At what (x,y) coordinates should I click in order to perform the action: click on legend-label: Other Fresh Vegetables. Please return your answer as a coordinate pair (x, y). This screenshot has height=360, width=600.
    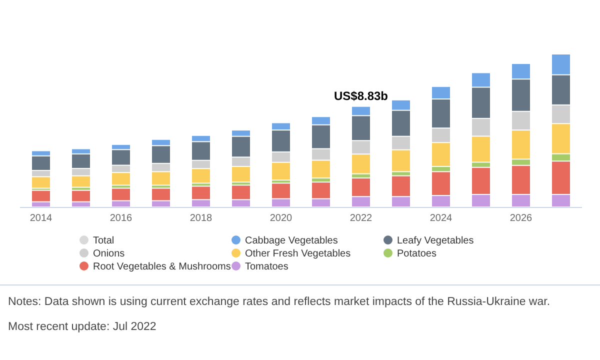
    Looking at the image, I should click on (298, 254).